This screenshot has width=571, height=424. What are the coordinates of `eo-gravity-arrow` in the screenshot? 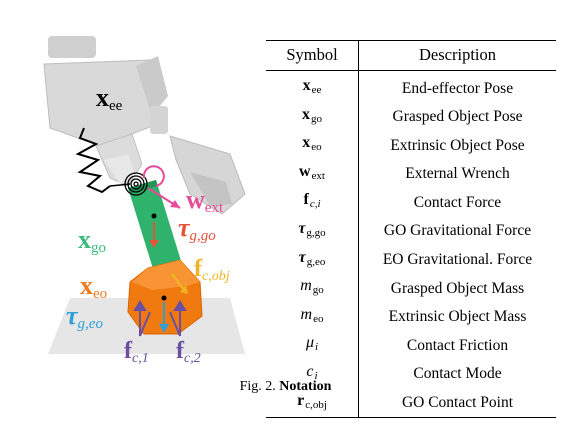 It's located at (164, 317).